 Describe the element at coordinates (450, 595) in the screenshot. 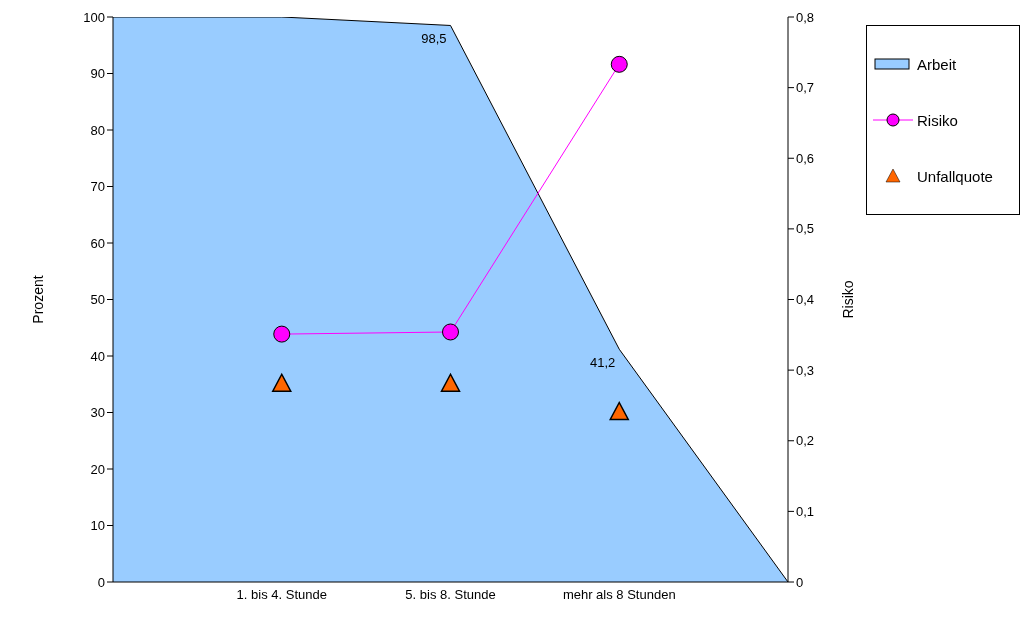

I see `x-tick-label: 5. bis 8. Stunde` at that location.